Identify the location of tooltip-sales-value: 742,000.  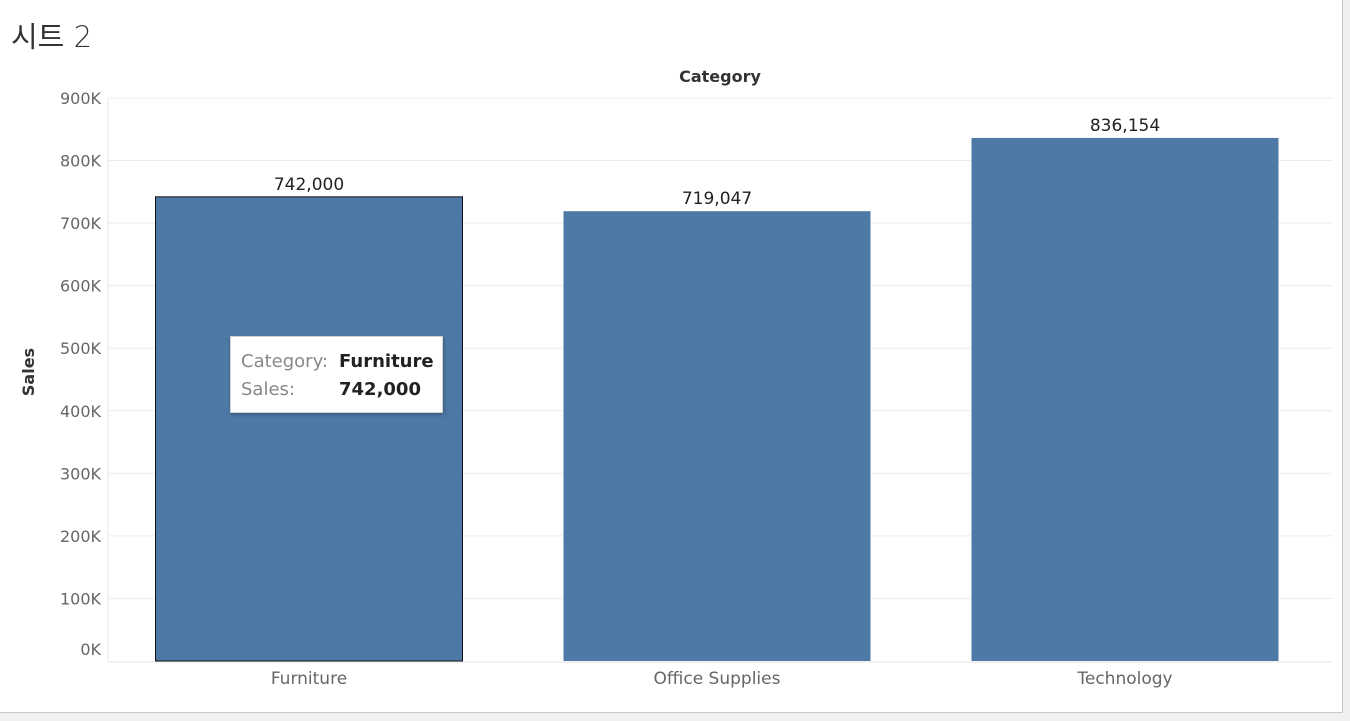
(380, 389).